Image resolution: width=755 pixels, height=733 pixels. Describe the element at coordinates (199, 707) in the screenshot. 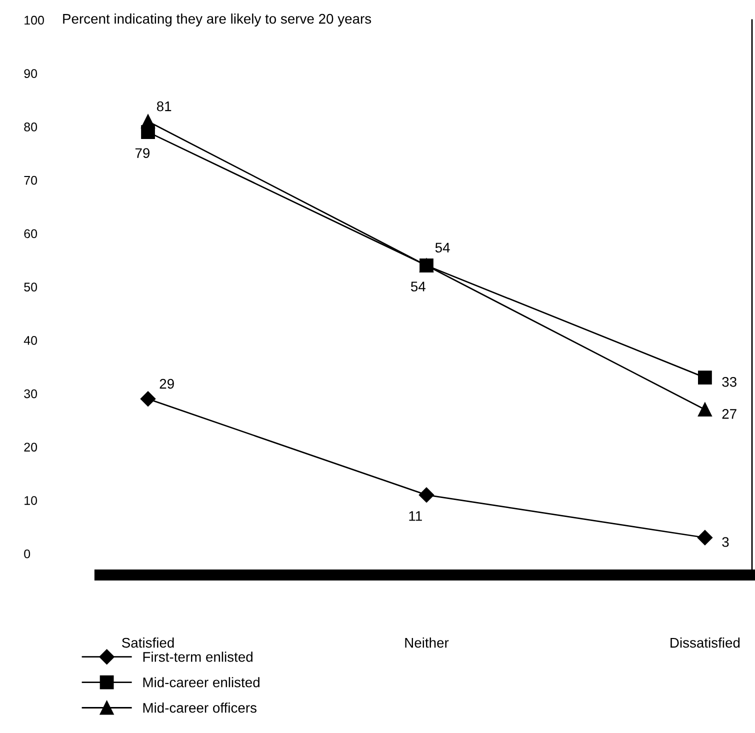

I see `legend-label: Mid-career officers` at that location.